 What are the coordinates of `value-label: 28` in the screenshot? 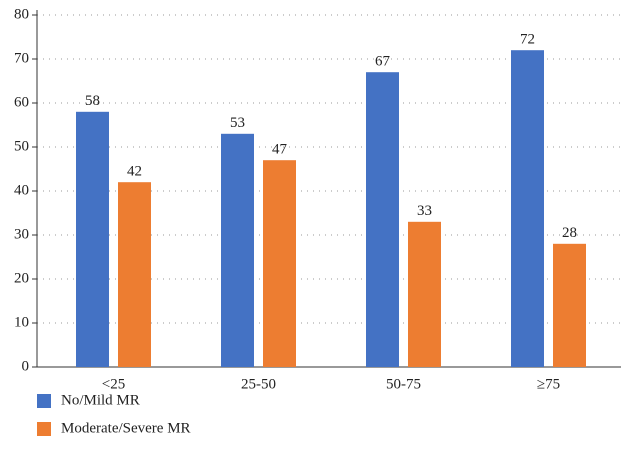 It's located at (569, 233).